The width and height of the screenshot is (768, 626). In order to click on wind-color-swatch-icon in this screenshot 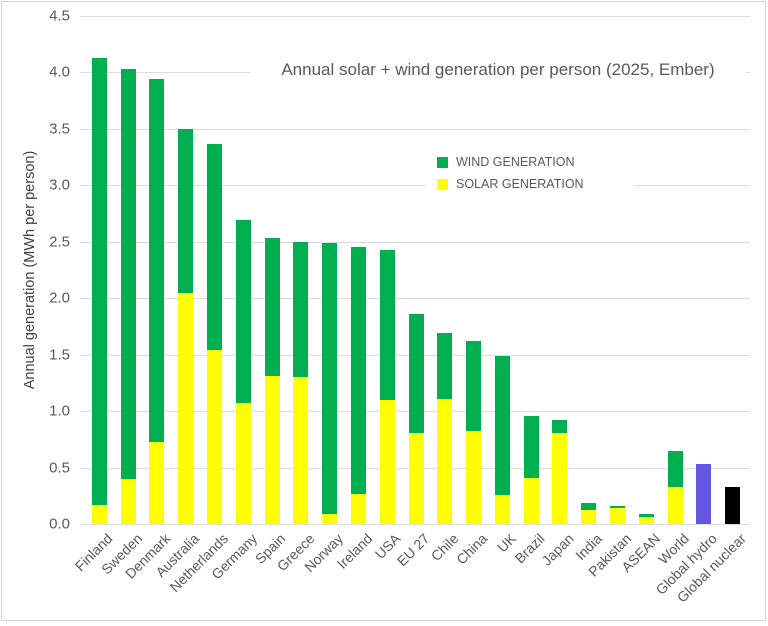, I will do `click(442, 162)`.